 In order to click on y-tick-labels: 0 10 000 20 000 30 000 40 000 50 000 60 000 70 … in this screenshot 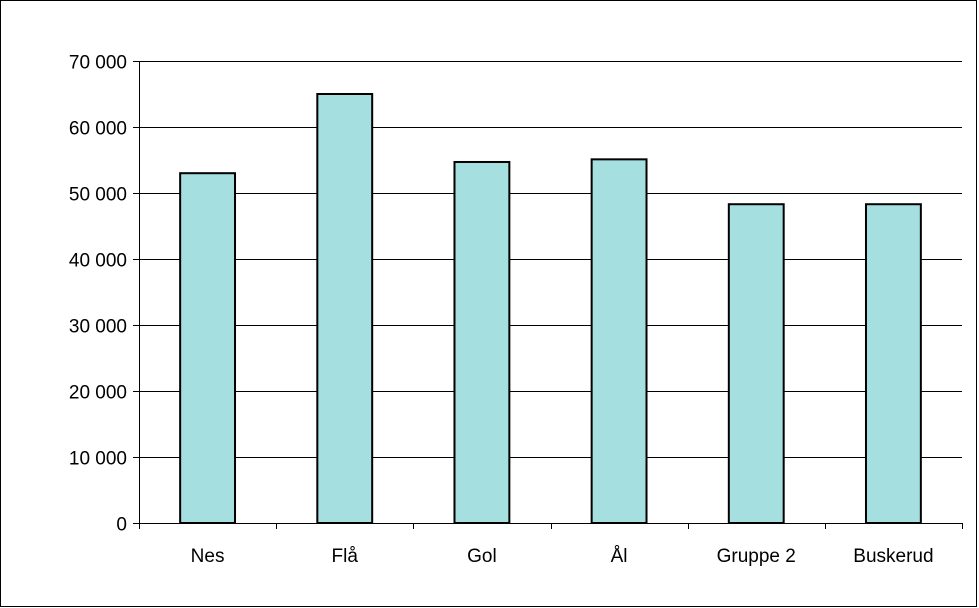, I will do `click(98, 294)`.